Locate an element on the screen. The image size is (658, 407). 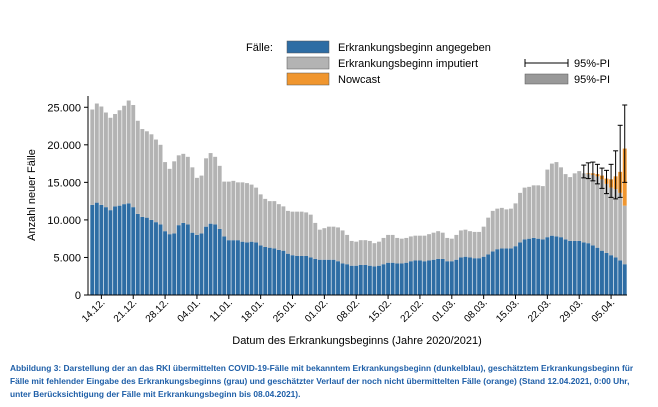
prediction-intervals is located at coordinates (604, 152).